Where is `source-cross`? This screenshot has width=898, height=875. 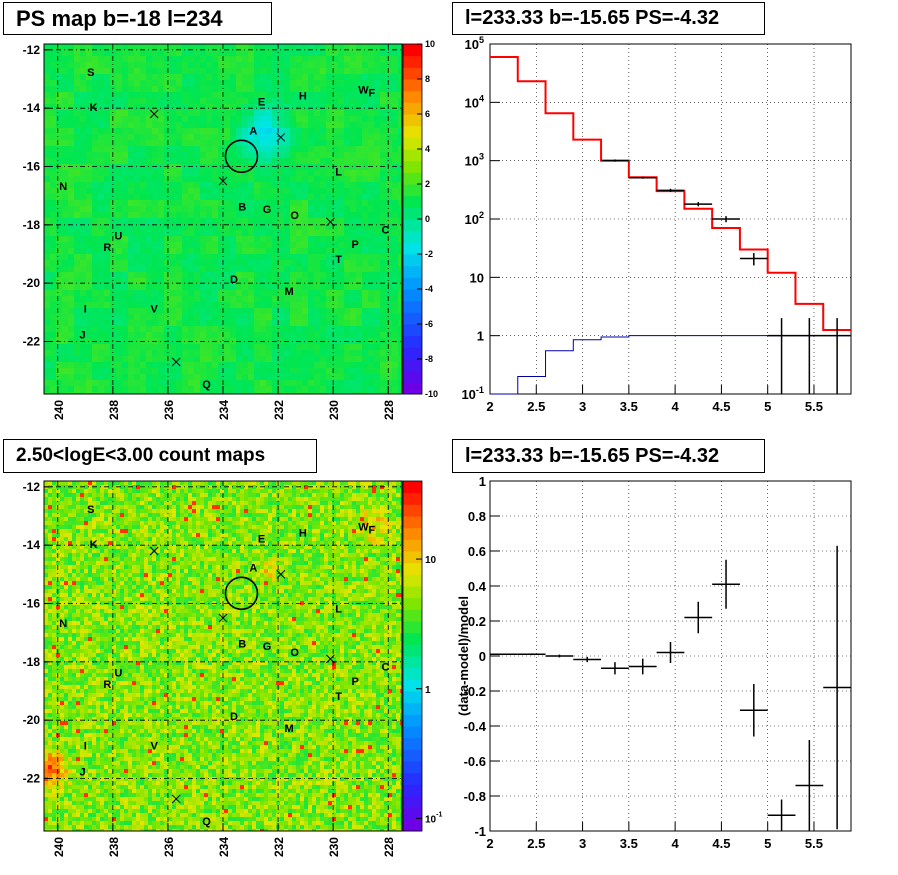
source-cross is located at coordinates (330, 222).